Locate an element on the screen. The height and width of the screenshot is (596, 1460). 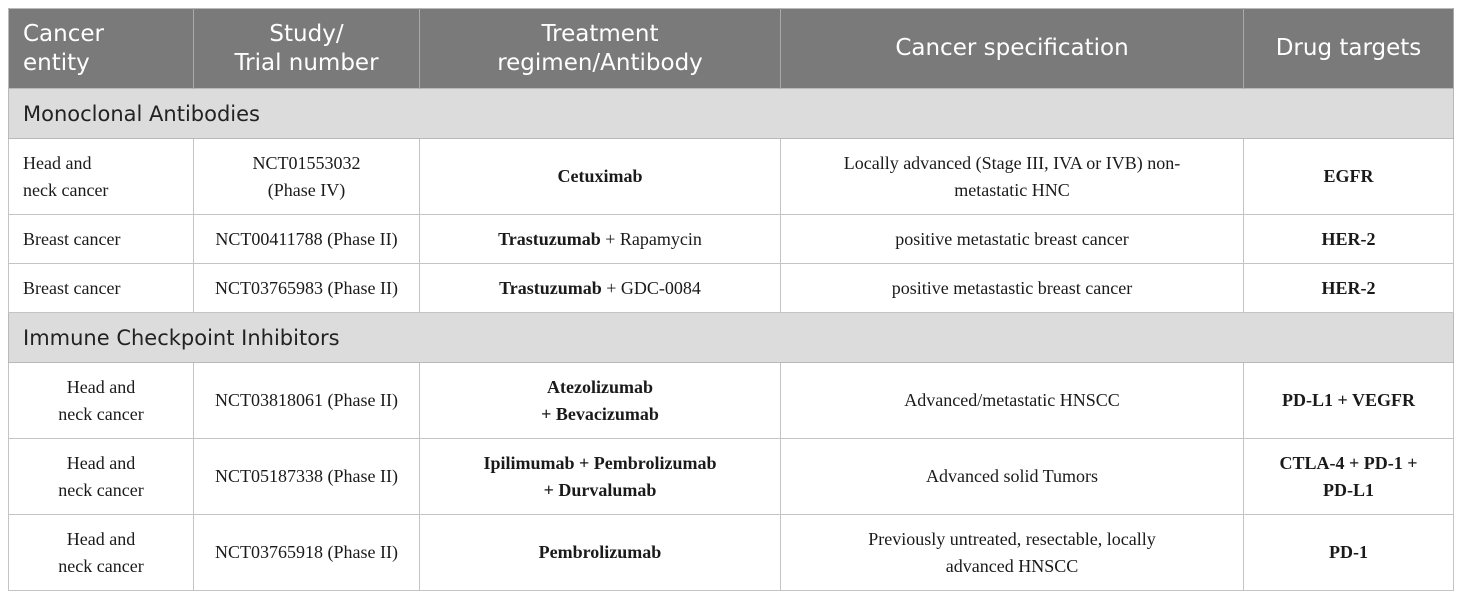
treatment-cell: Pembrolizumab is located at coordinates (600, 552).